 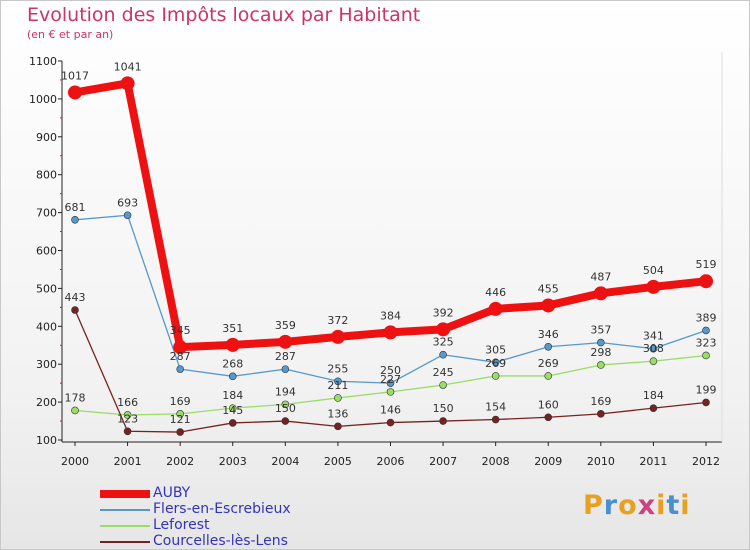 I want to click on data-label: 146, so click(x=390, y=410).